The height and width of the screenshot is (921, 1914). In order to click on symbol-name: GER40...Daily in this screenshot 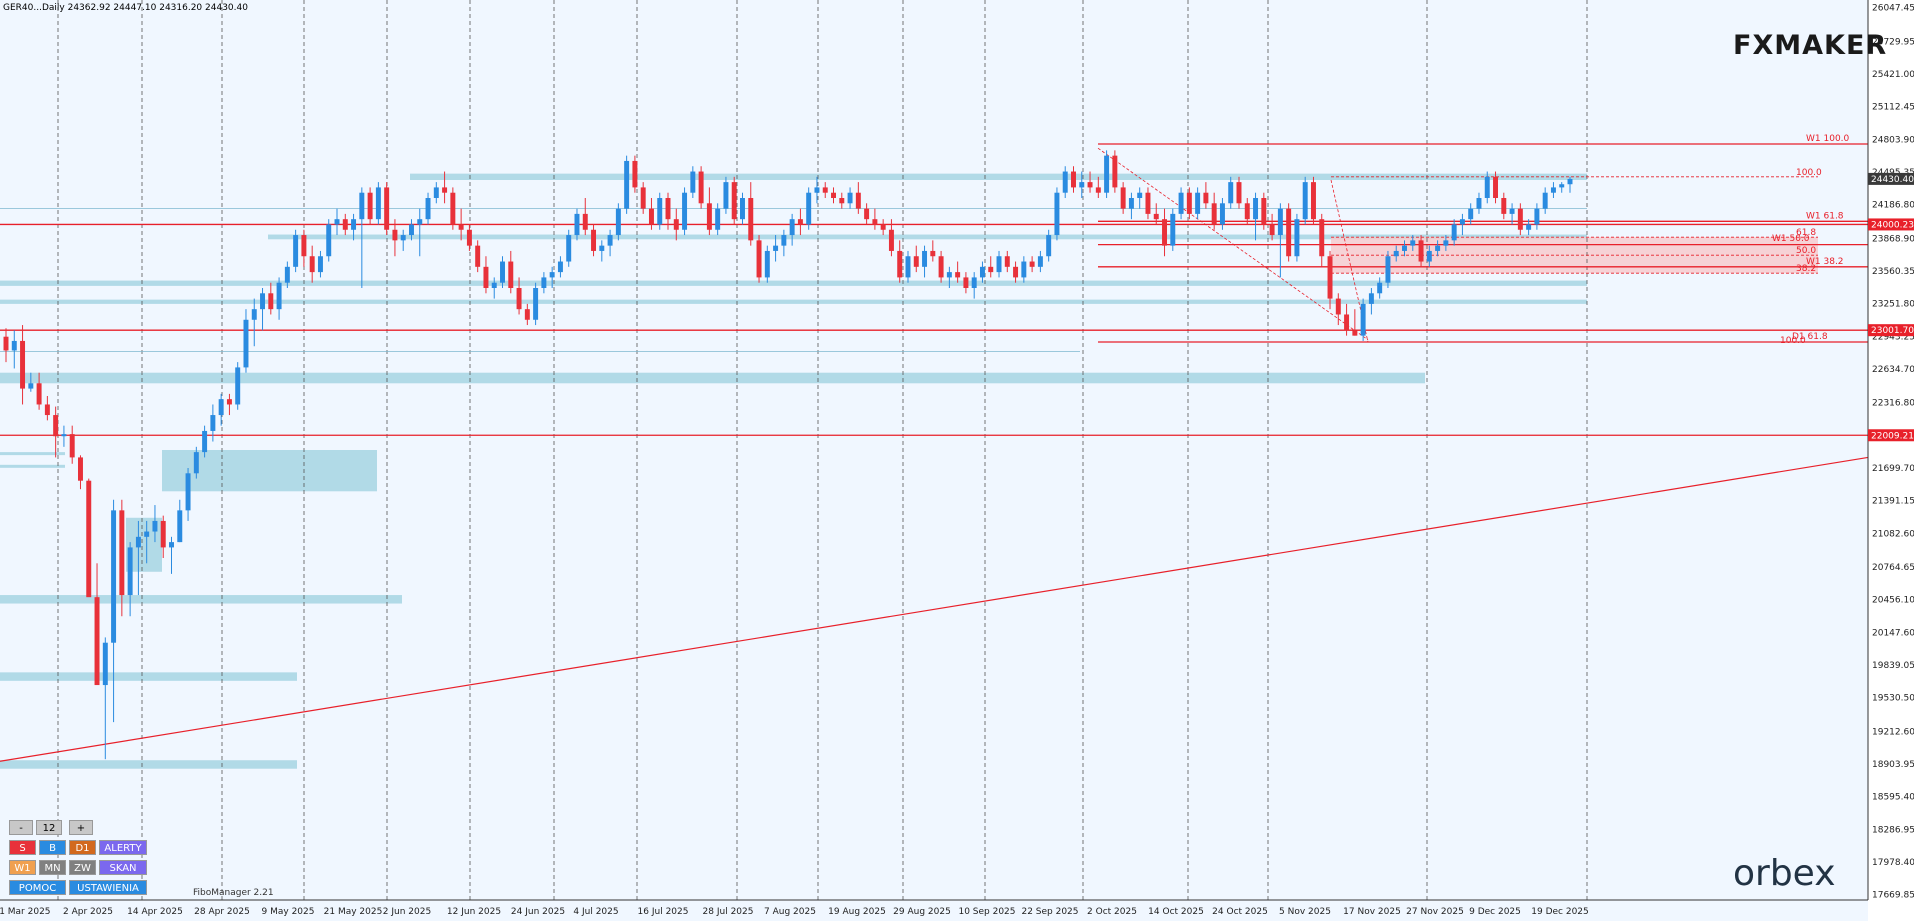, I will do `click(34, 8)`.